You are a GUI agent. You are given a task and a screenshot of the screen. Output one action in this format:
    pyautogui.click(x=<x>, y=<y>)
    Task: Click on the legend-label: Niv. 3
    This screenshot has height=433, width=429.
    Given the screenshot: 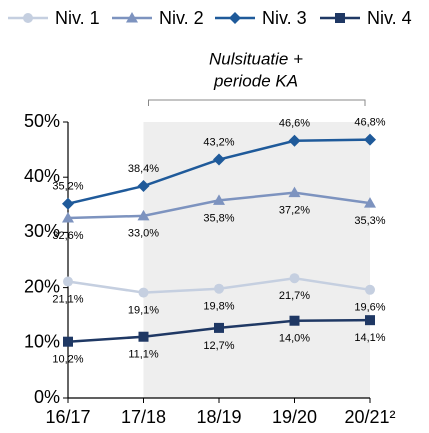 What is the action you would take?
    pyautogui.click(x=284, y=18)
    